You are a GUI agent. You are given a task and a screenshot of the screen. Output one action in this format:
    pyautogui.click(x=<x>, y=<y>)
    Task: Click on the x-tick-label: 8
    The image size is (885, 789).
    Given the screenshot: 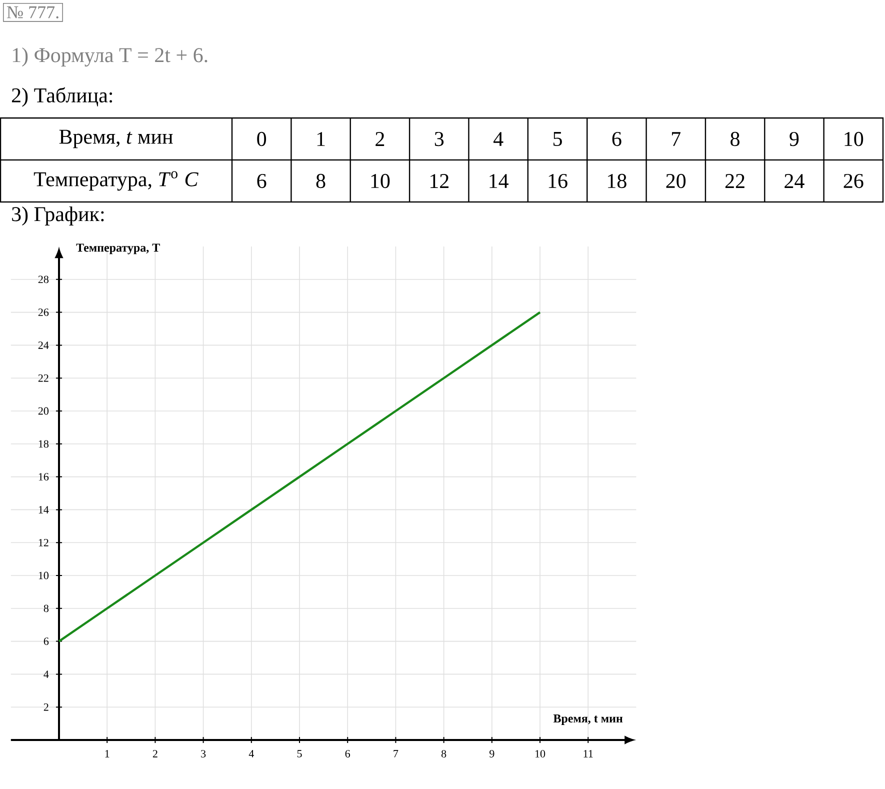 What is the action you would take?
    pyautogui.click(x=443, y=754)
    